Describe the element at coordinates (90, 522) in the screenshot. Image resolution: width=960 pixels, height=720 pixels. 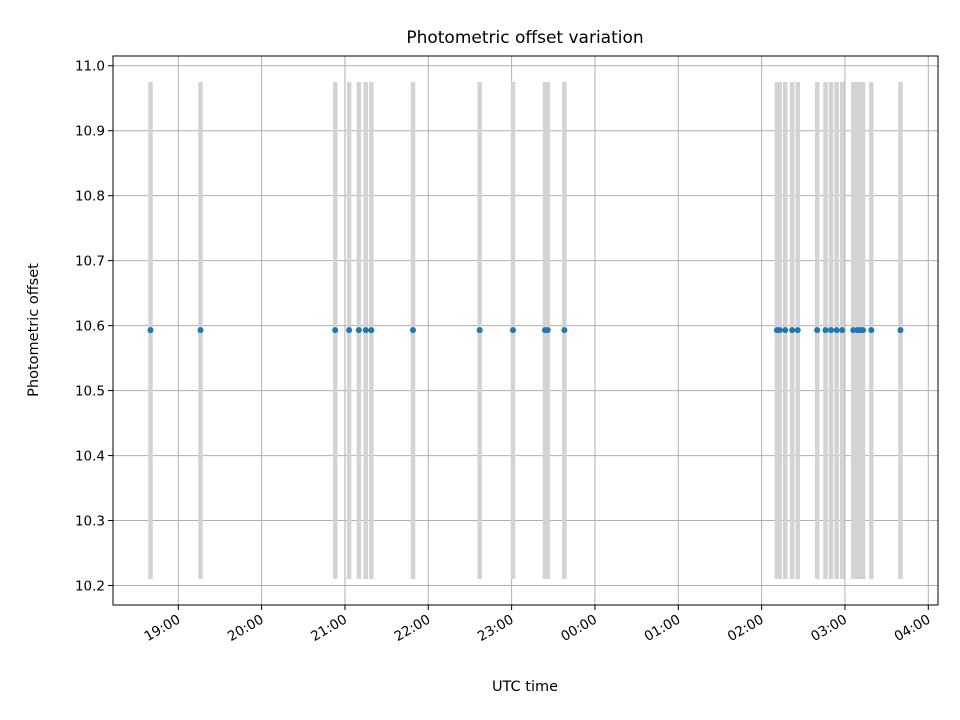
I see `y-tick-label: 10.3` at that location.